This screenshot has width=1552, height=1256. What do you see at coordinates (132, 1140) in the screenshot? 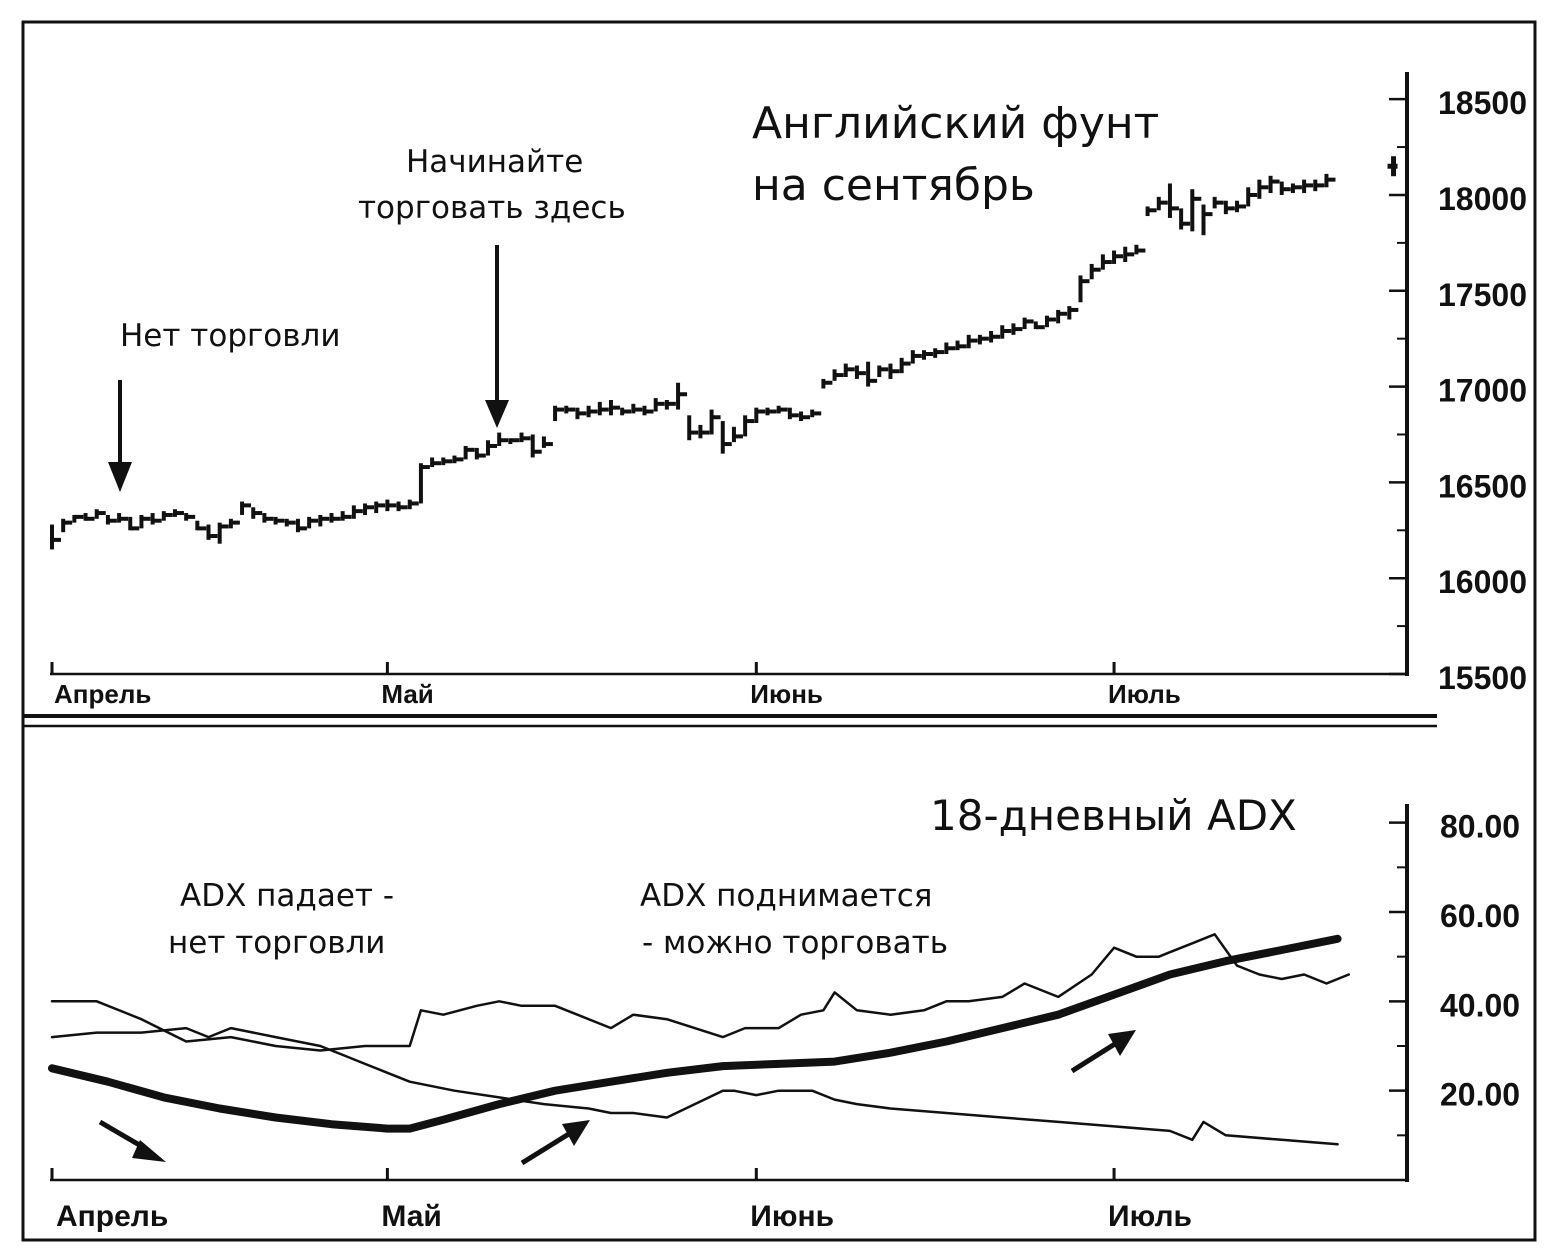
I see `falling-trend-arrow` at bounding box center [132, 1140].